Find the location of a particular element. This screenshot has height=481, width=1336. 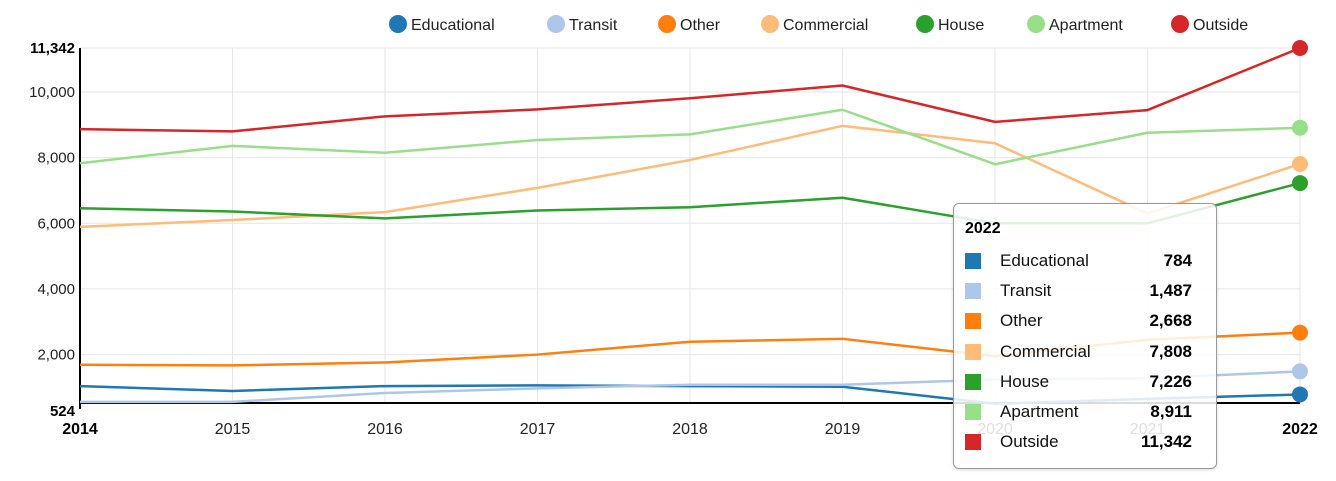

x-tick-label: 2022 is located at coordinates (1300, 429).